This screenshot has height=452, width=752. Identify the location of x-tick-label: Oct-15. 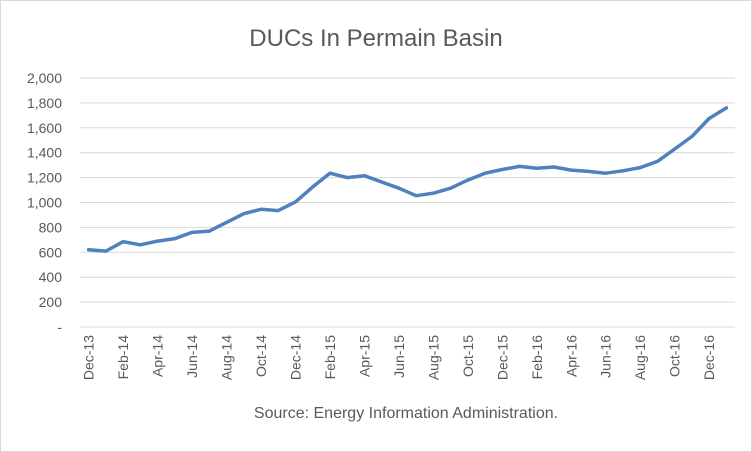
(468, 356).